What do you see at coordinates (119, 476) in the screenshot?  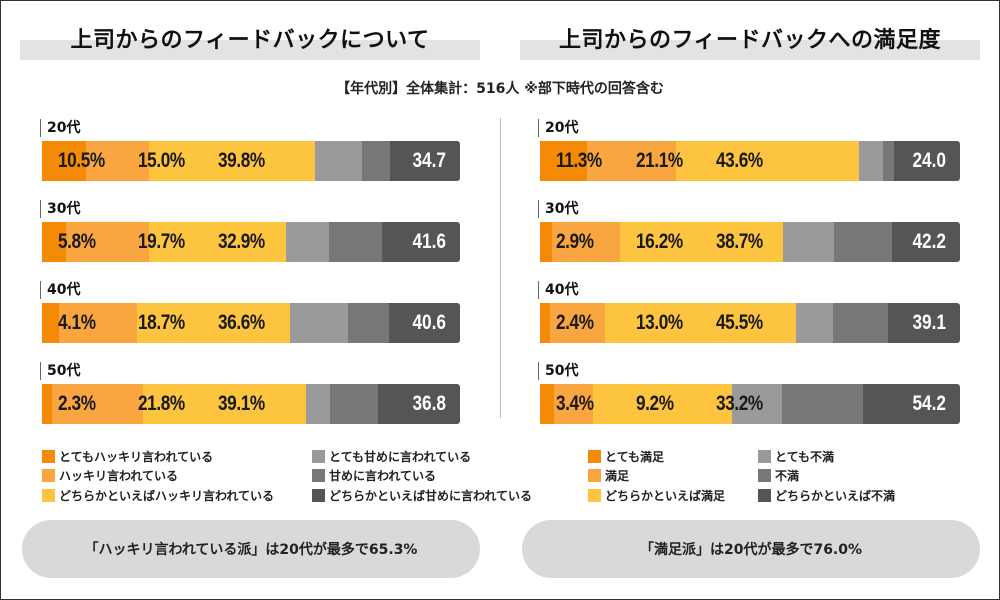 I see `legend-label: ハッキリ言われている` at bounding box center [119, 476].